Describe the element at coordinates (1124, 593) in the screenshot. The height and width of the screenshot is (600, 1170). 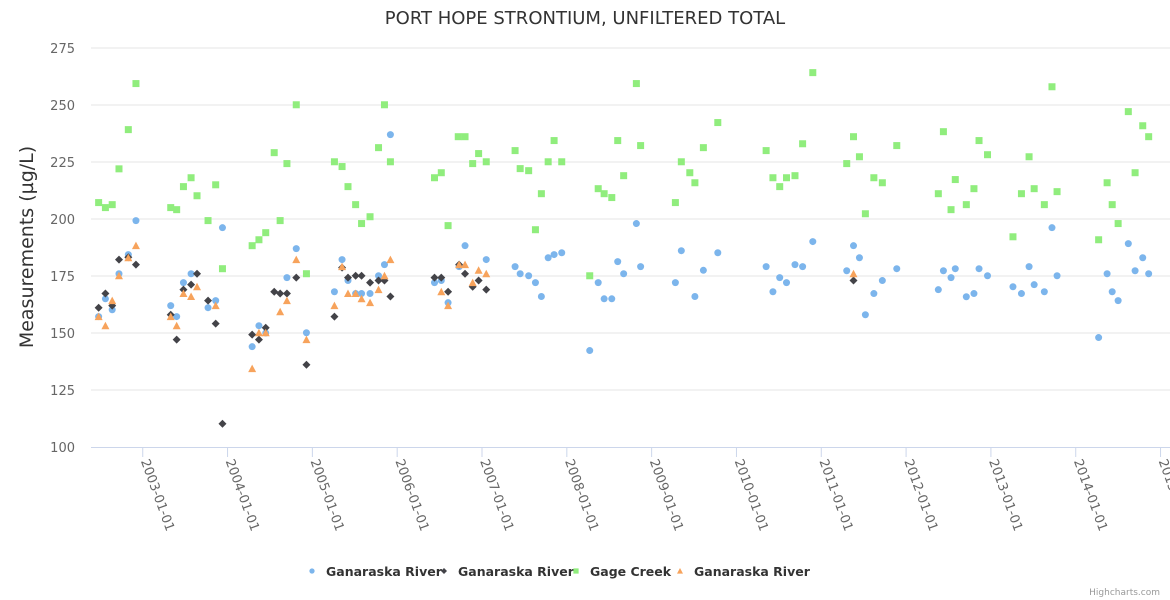
I see `credits-link: Highcharts.com` at that location.